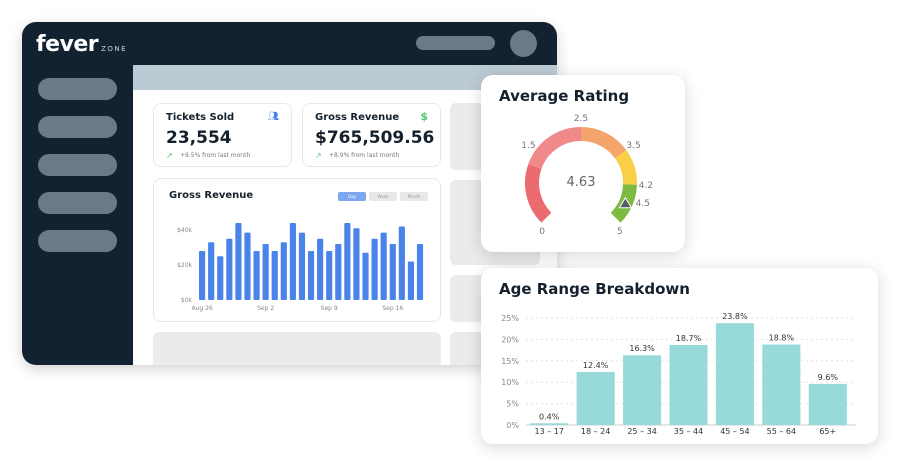  I want to click on users-icon: 👥︎, so click(273, 117).